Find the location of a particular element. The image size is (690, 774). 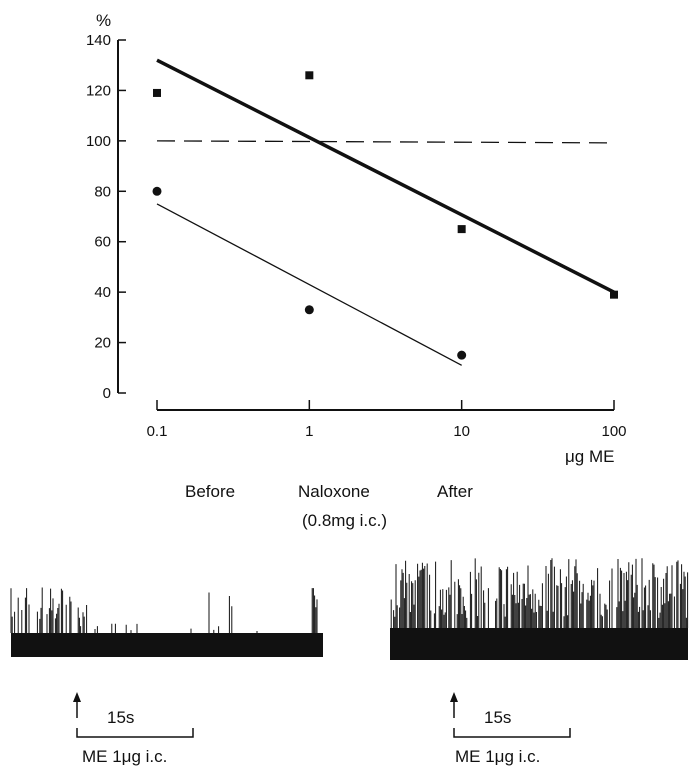

y-axis-unit-label: % is located at coordinates (103, 20).